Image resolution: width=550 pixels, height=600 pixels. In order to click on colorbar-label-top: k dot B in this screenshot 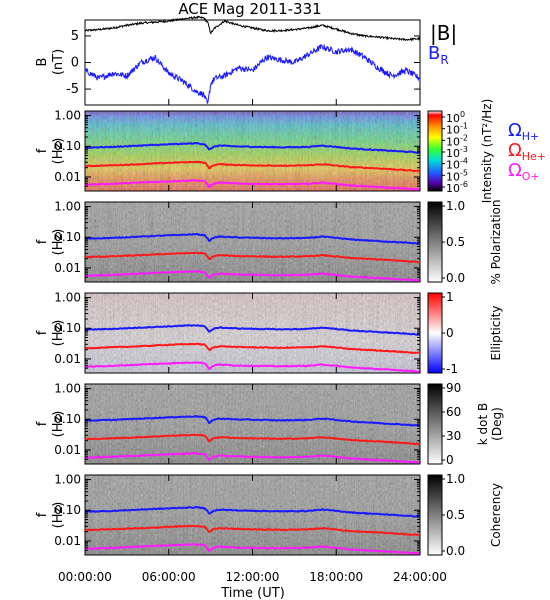, I will do `click(483, 424)`.